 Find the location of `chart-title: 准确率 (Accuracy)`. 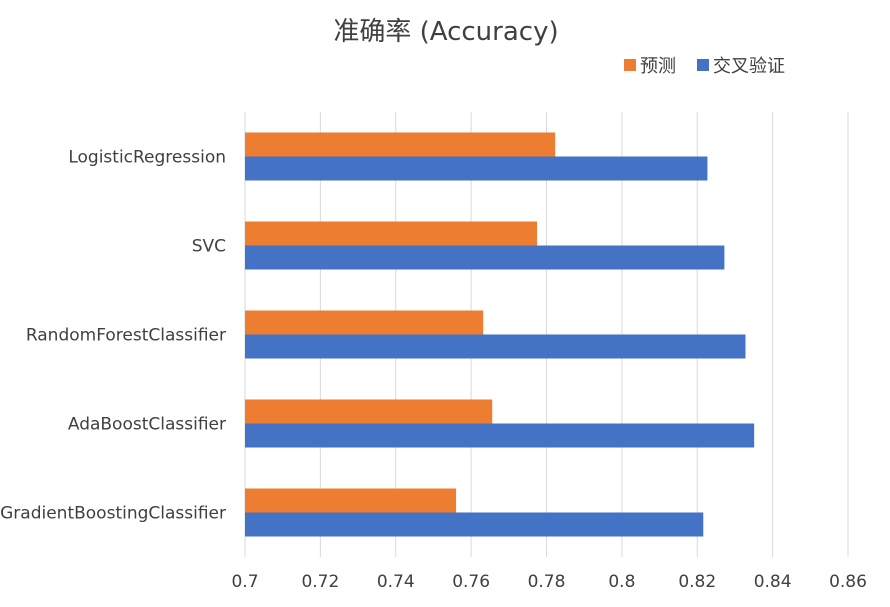

chart-title: 准确率 (Accuracy) is located at coordinates (445, 32).